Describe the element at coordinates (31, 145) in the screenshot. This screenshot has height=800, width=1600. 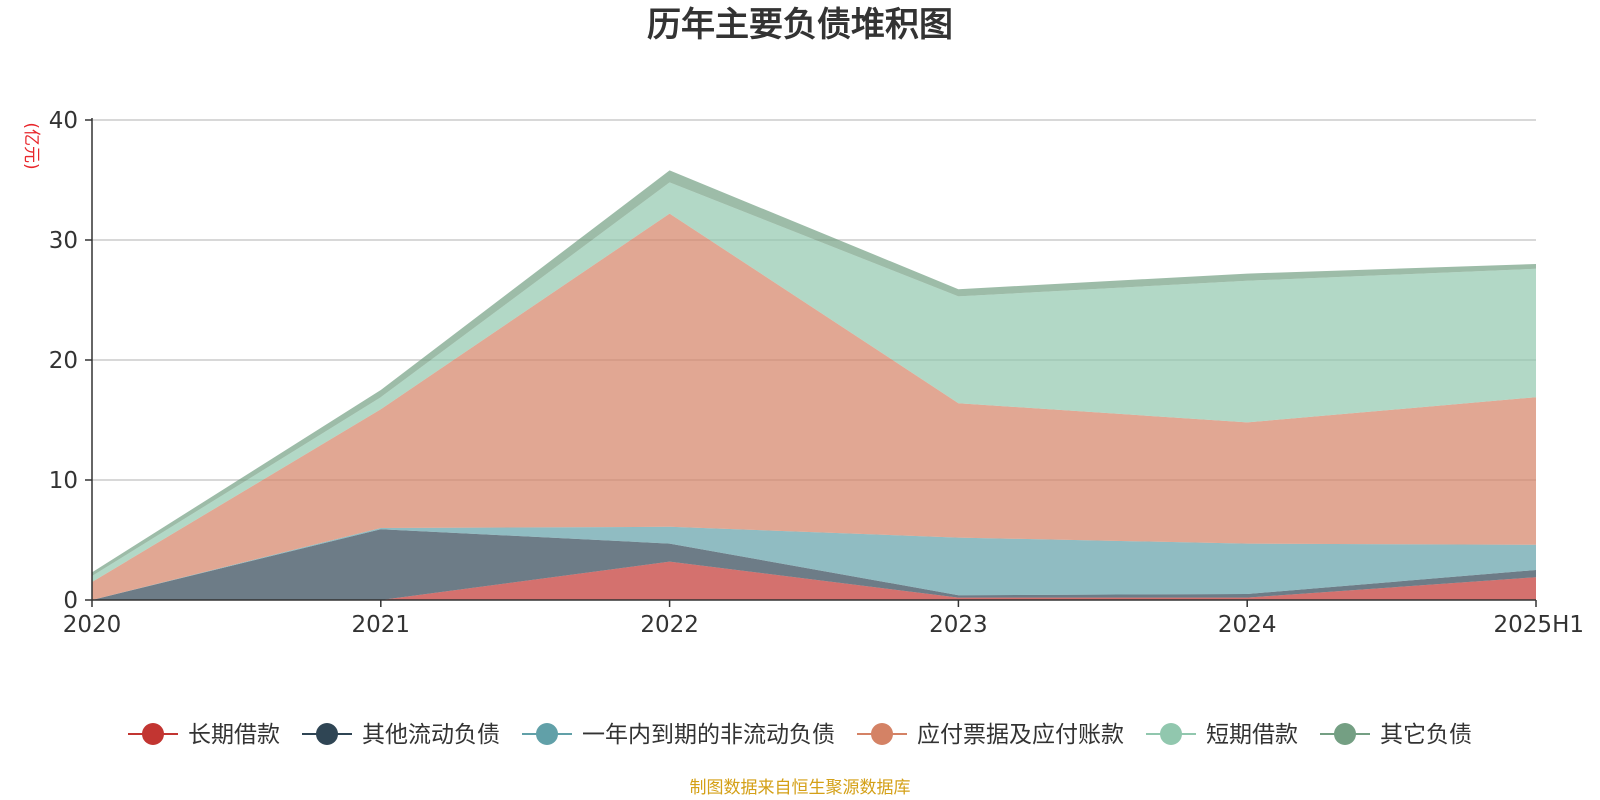
I see `y-axis-unit-label: (亿元)` at that location.